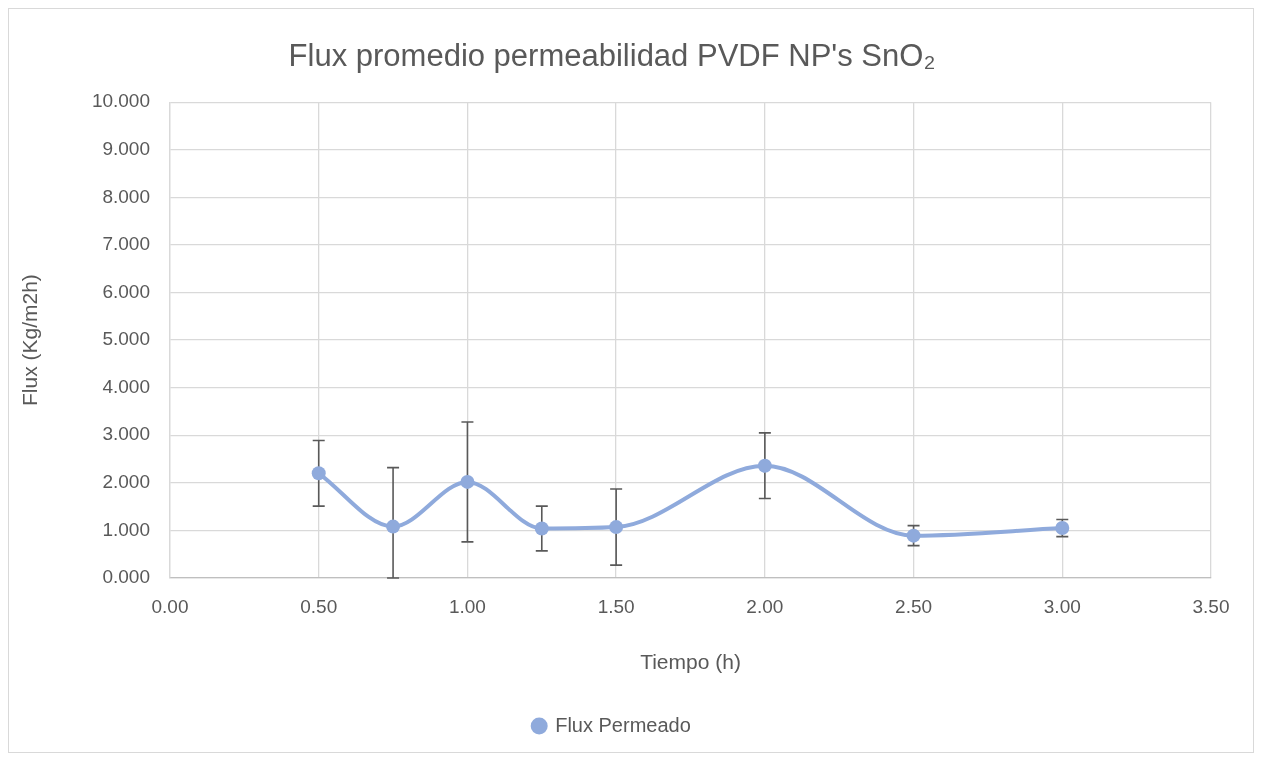  What do you see at coordinates (467, 606) in the screenshot?
I see `x-tick-label: 1.00` at bounding box center [467, 606].